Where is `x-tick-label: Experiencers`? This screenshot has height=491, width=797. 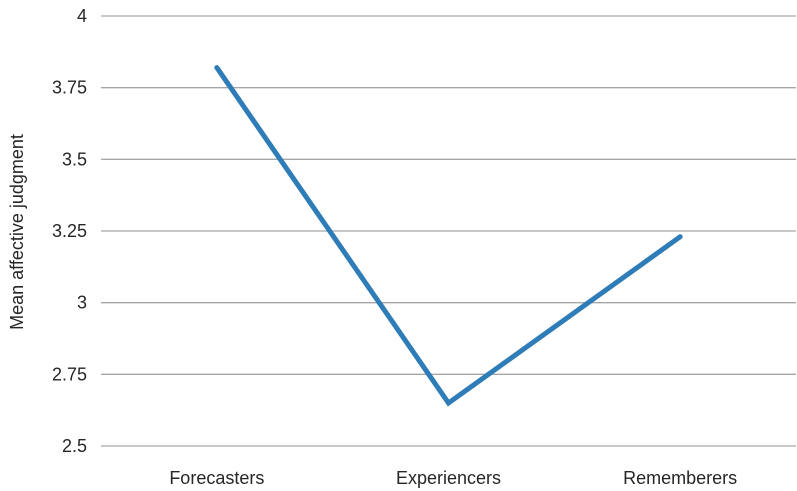
x-tick-label: Experiencers is located at coordinates (448, 478).